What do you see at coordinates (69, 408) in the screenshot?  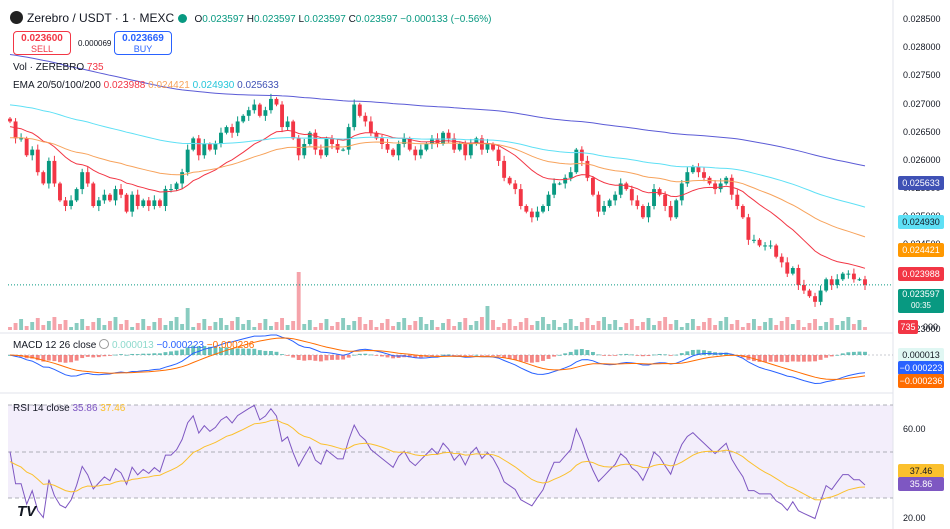 I see `rsi-legend: RSI 14 close 35.86 37.46` at bounding box center [69, 408].